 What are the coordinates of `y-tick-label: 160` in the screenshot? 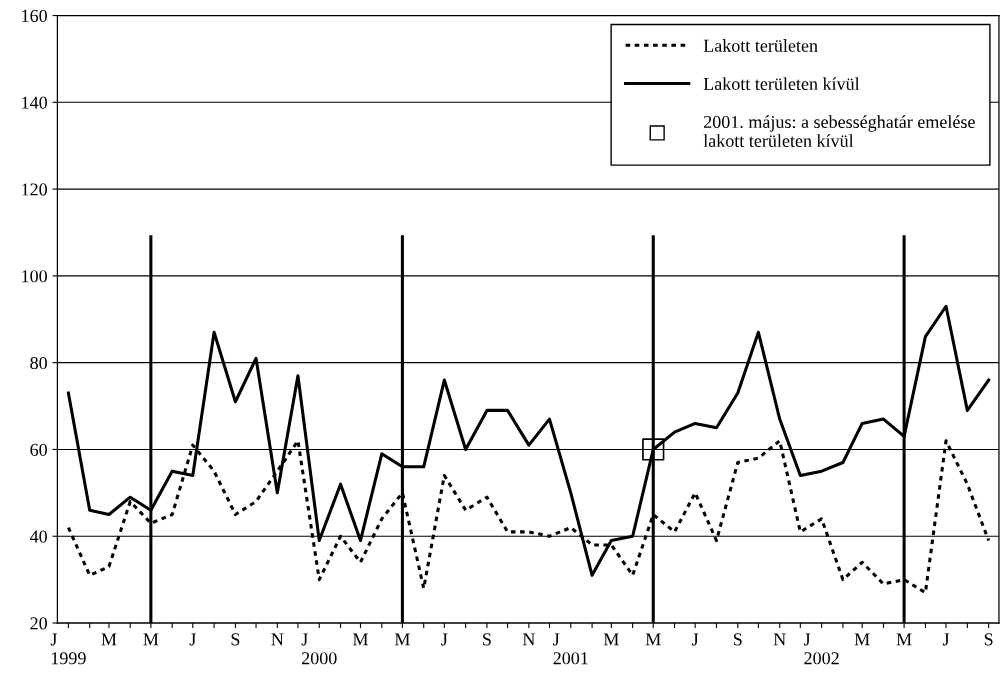 It's located at (34, 15).